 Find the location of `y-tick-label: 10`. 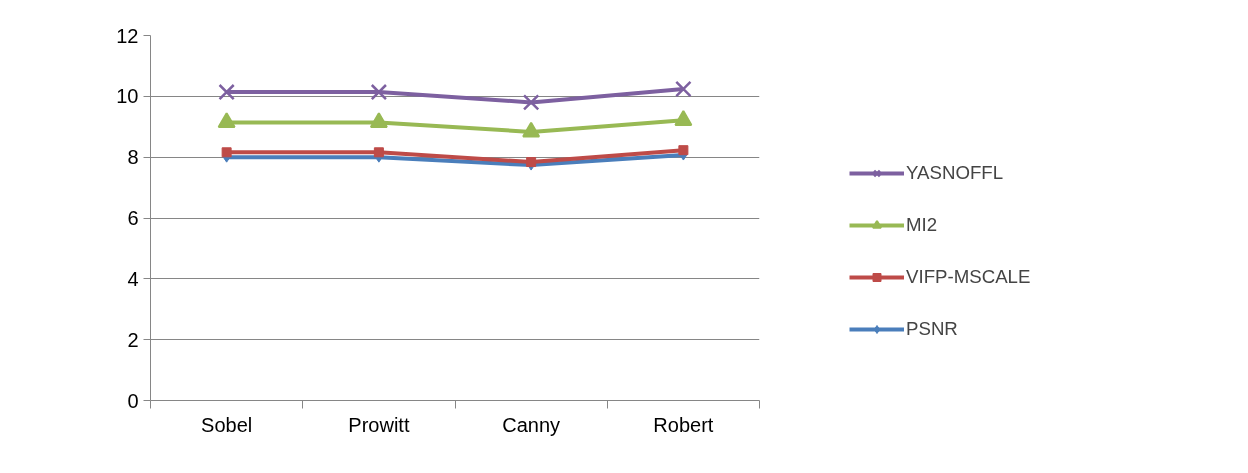

y-tick-label: 10 is located at coordinates (127, 96).